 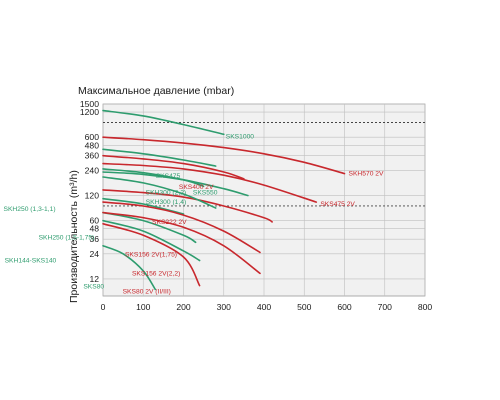 What do you see at coordinates (344, 307) in the screenshot?
I see `x-tick-label: 600` at bounding box center [344, 307].